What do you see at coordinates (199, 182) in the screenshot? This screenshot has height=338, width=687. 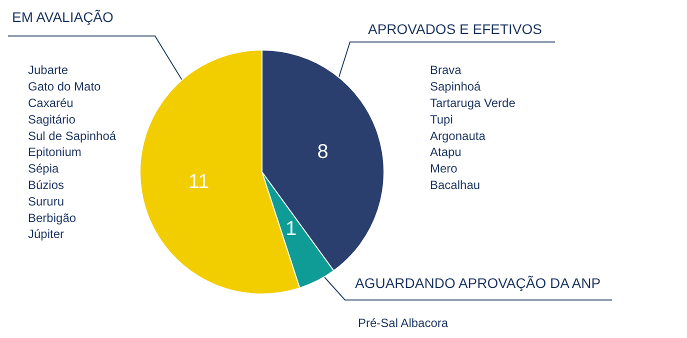 I see `data-label: 11` at bounding box center [199, 182].